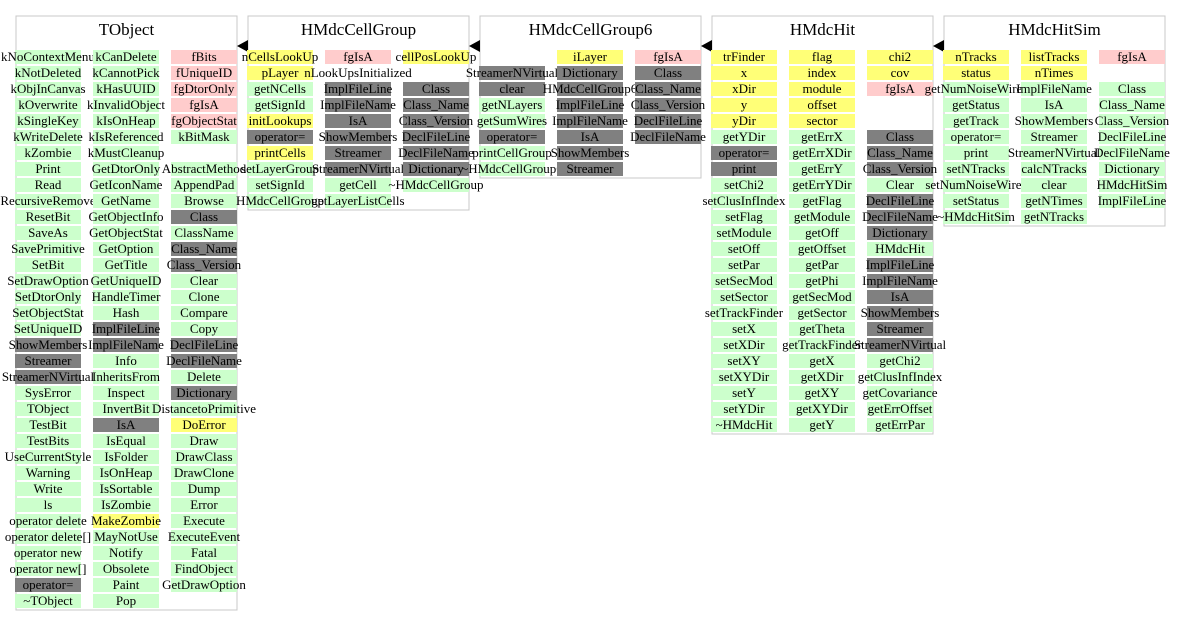  Describe the element at coordinates (822, 184) in the screenshot. I see `member-label: getErrYDir` at that location.